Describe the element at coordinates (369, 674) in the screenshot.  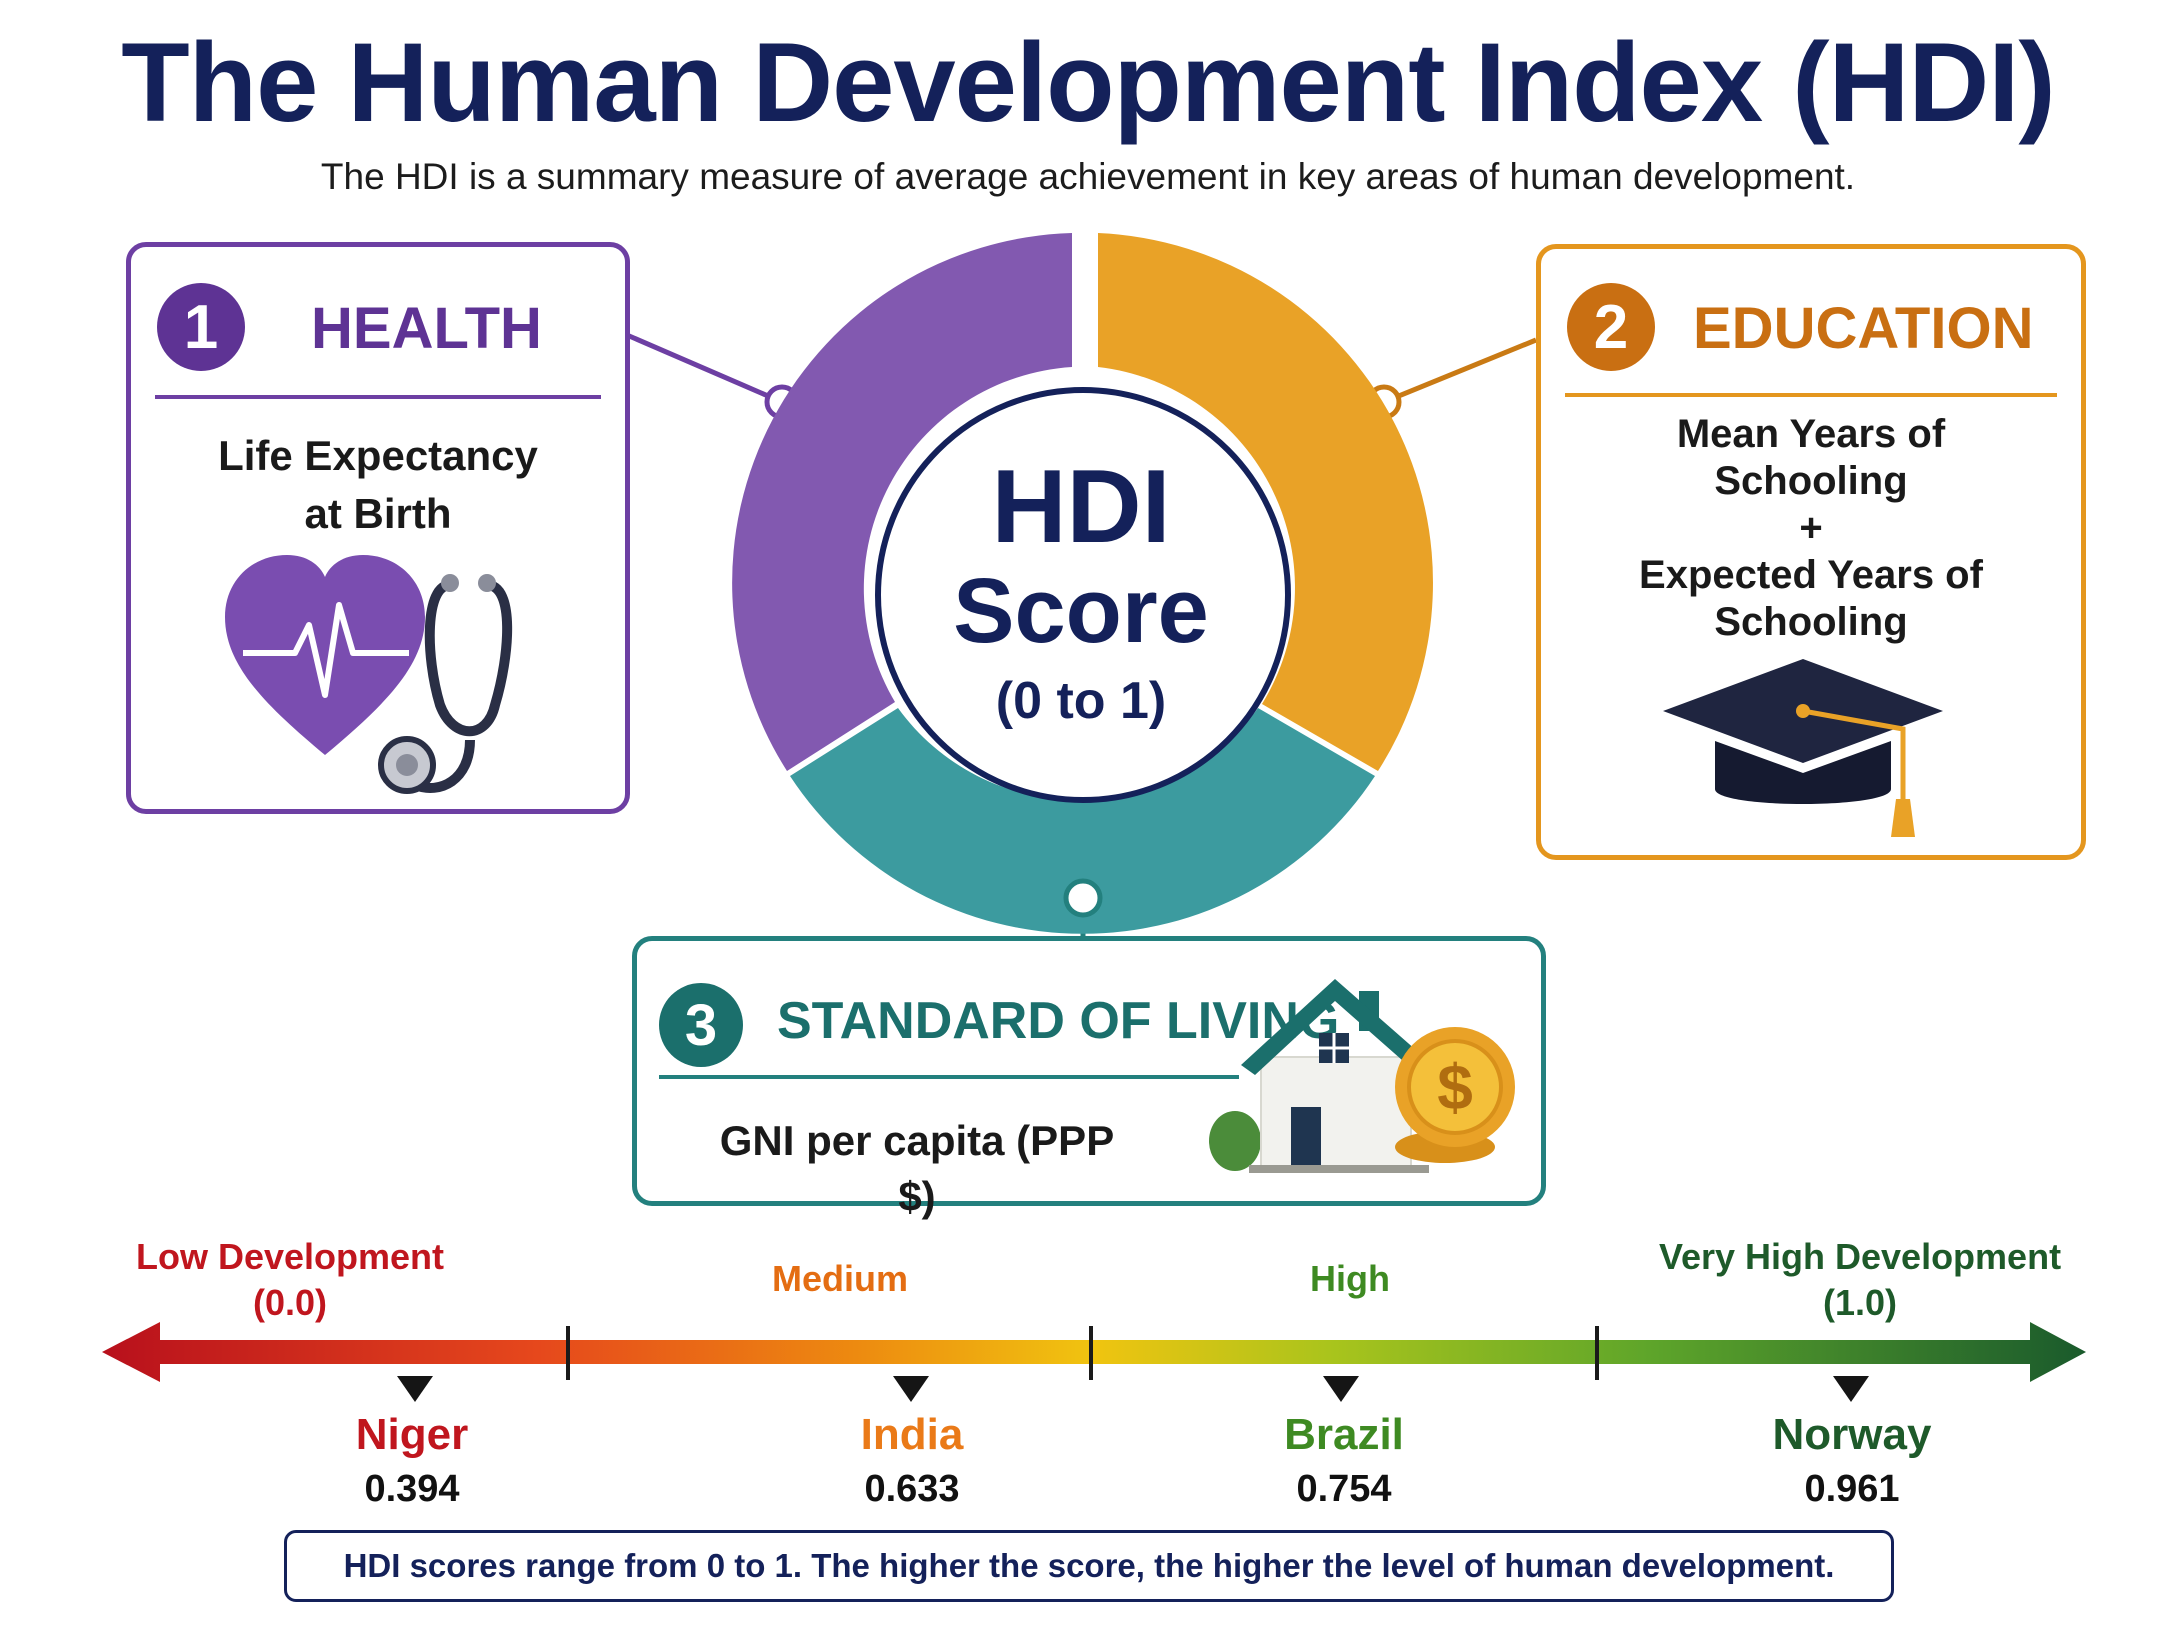
I see `heart-stethoscope-icon` at that location.